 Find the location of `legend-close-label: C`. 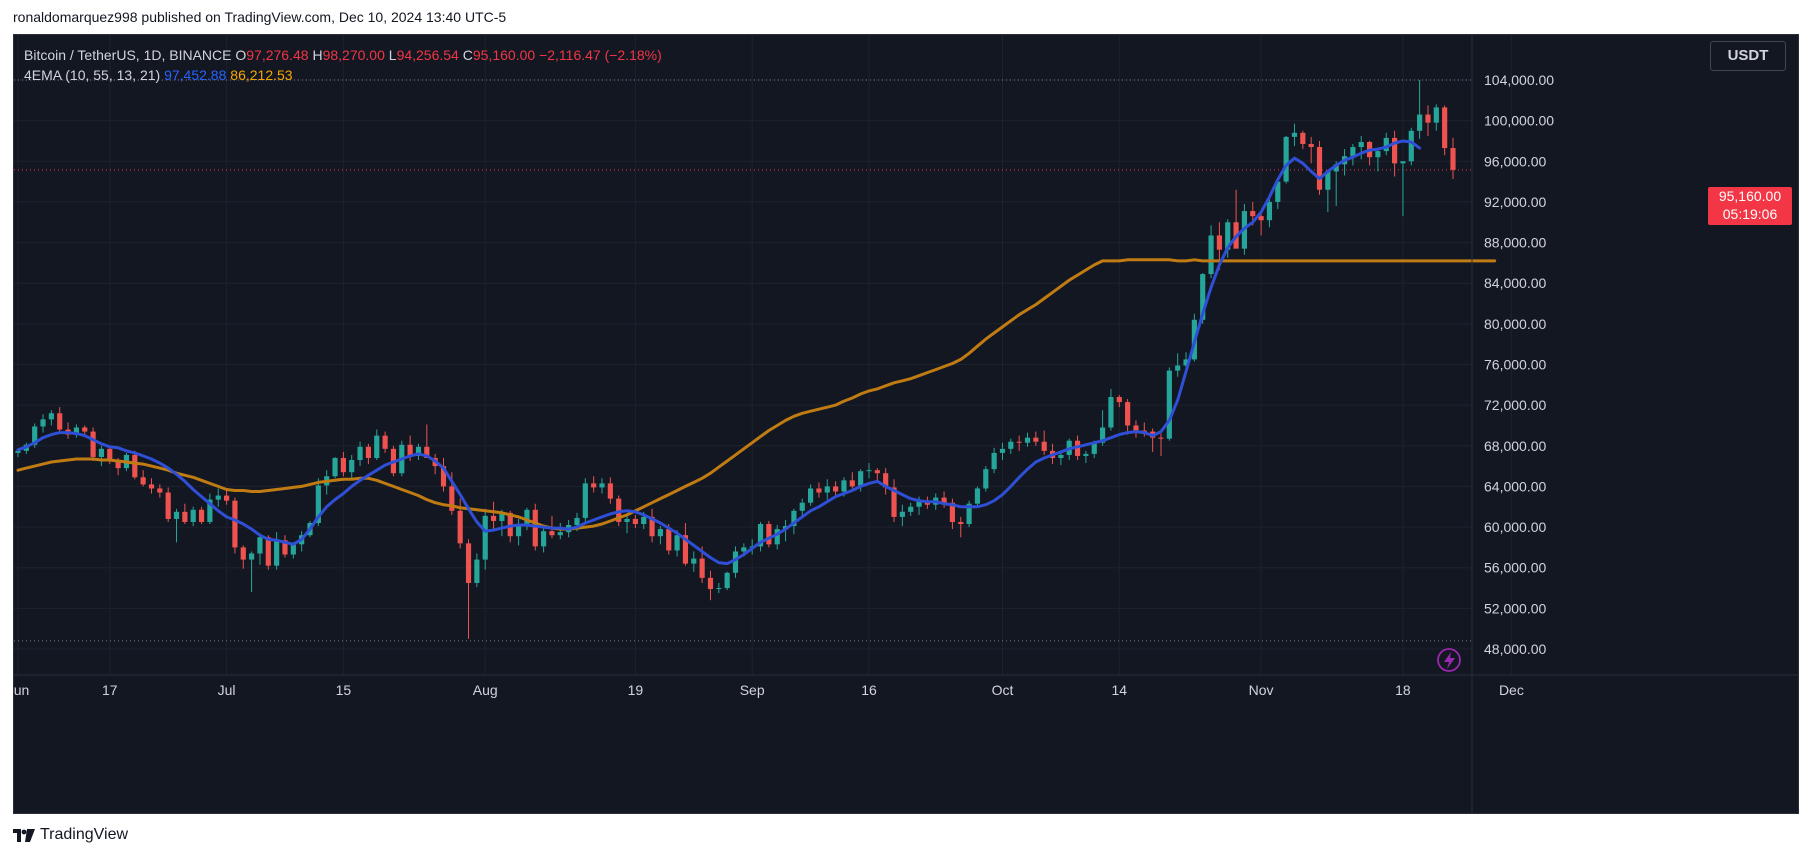

legend-close-label: C is located at coordinates (467, 55).